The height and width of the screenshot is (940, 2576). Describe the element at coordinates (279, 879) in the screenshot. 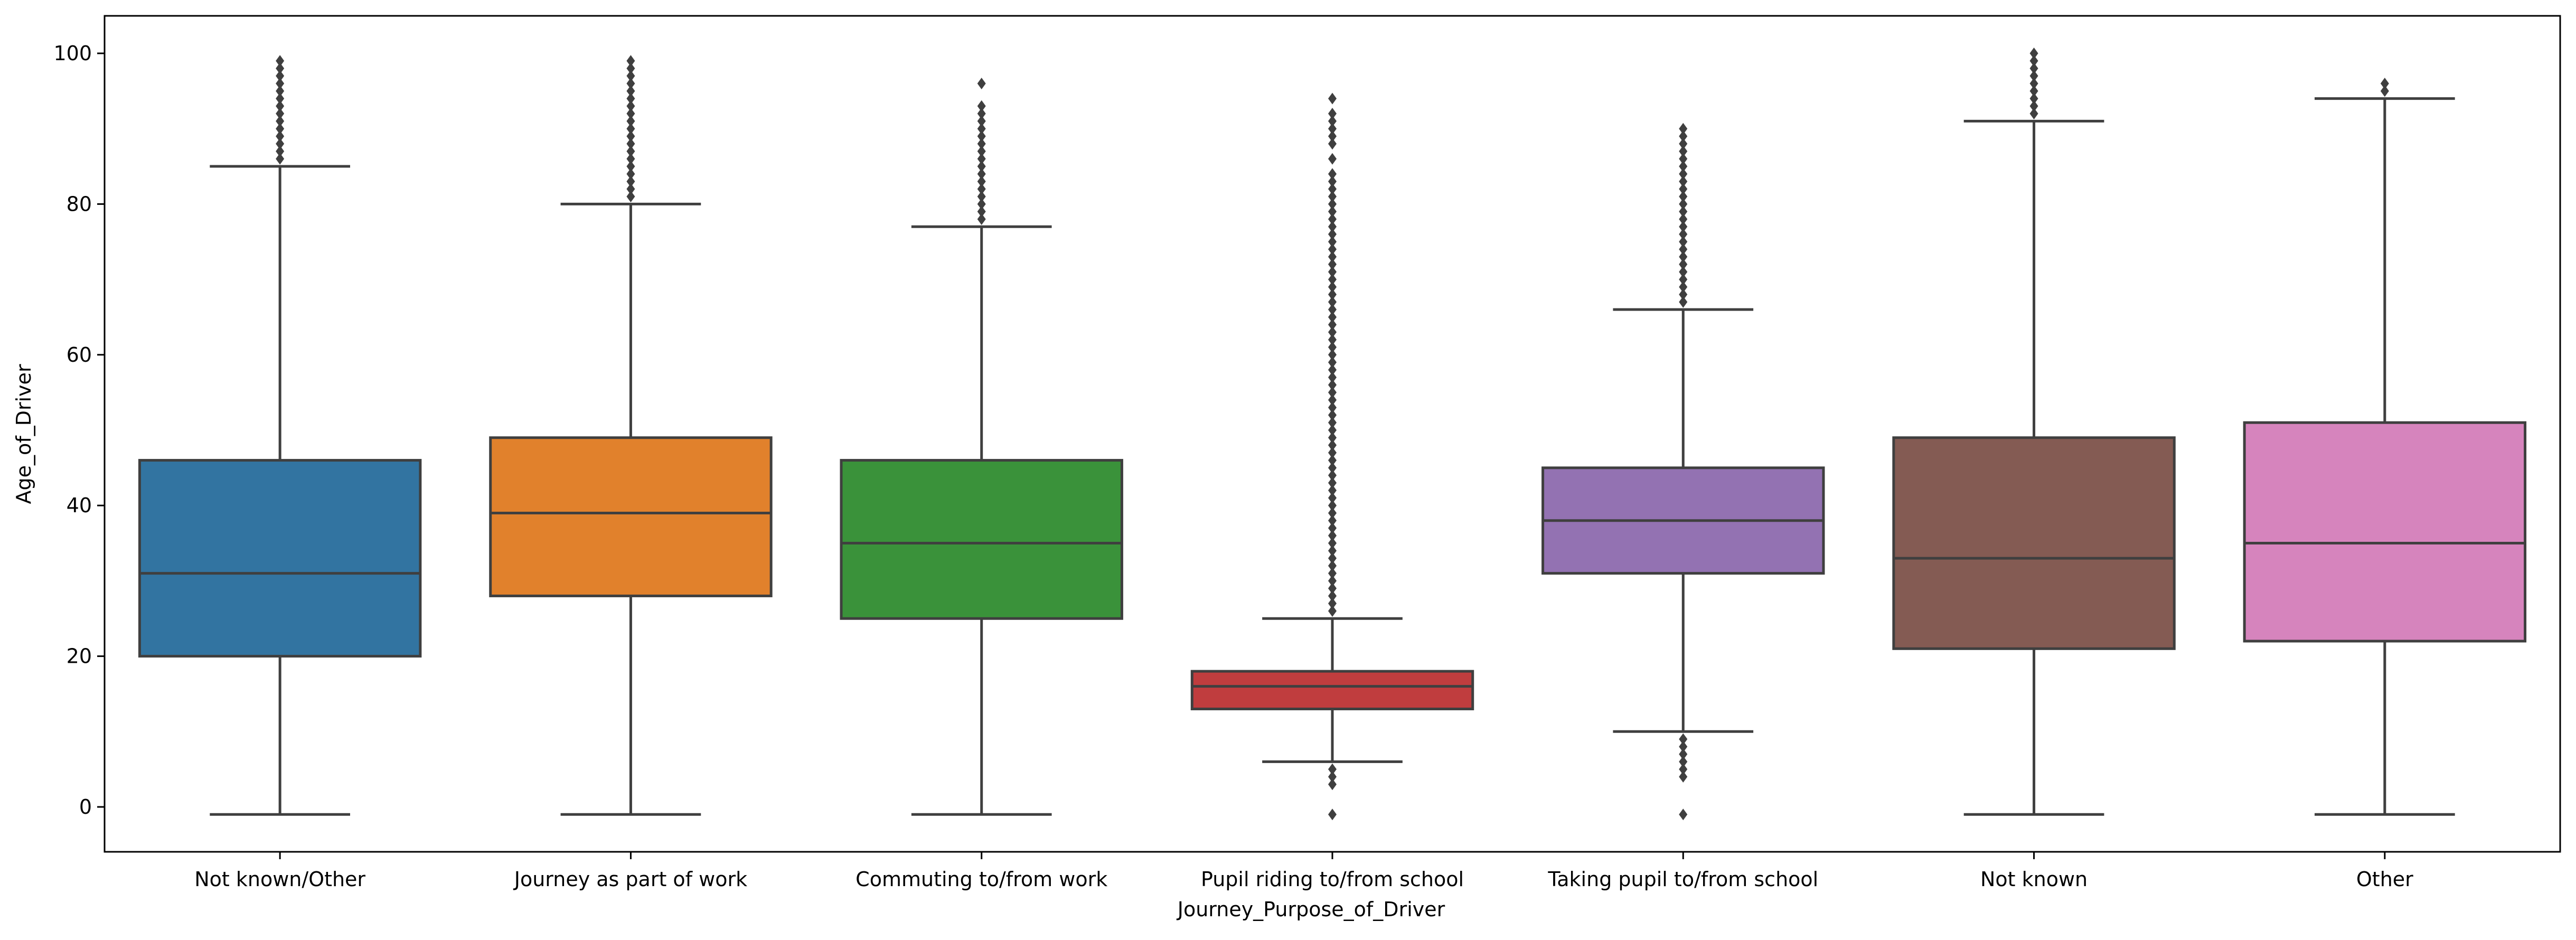

I see `x-tick-label: Not known/Other` at that location.